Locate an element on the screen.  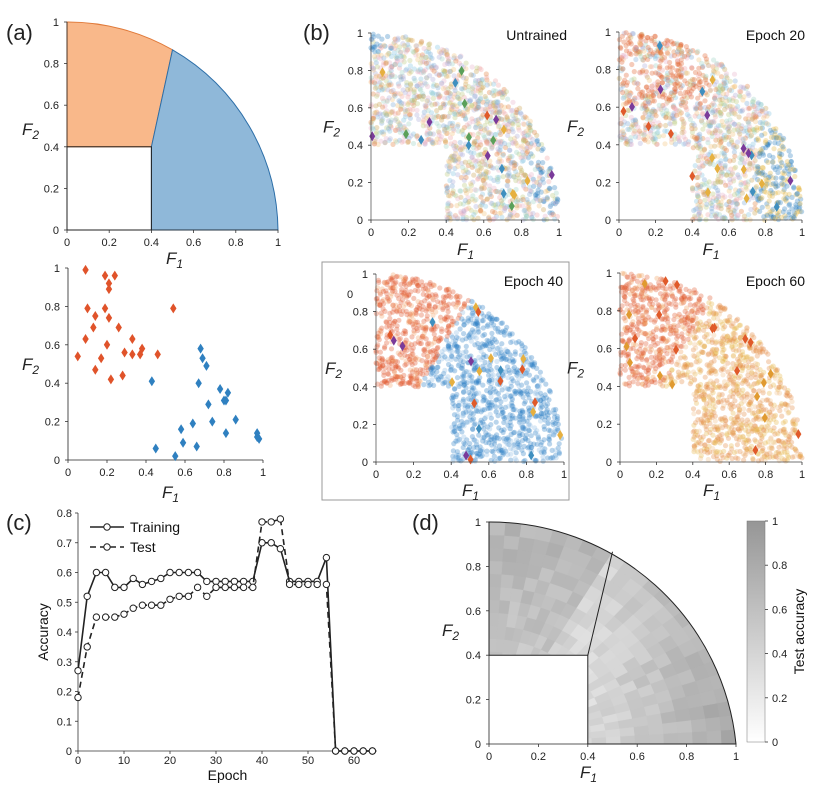
density-points is located at coordinates (469, 368).